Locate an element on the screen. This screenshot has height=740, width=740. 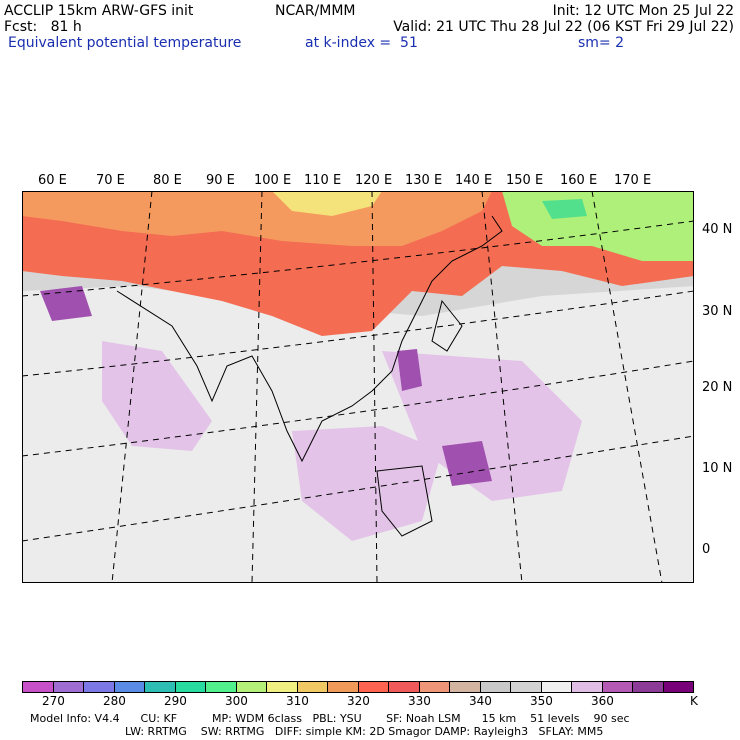
lat-label: 10 N is located at coordinates (717, 468).